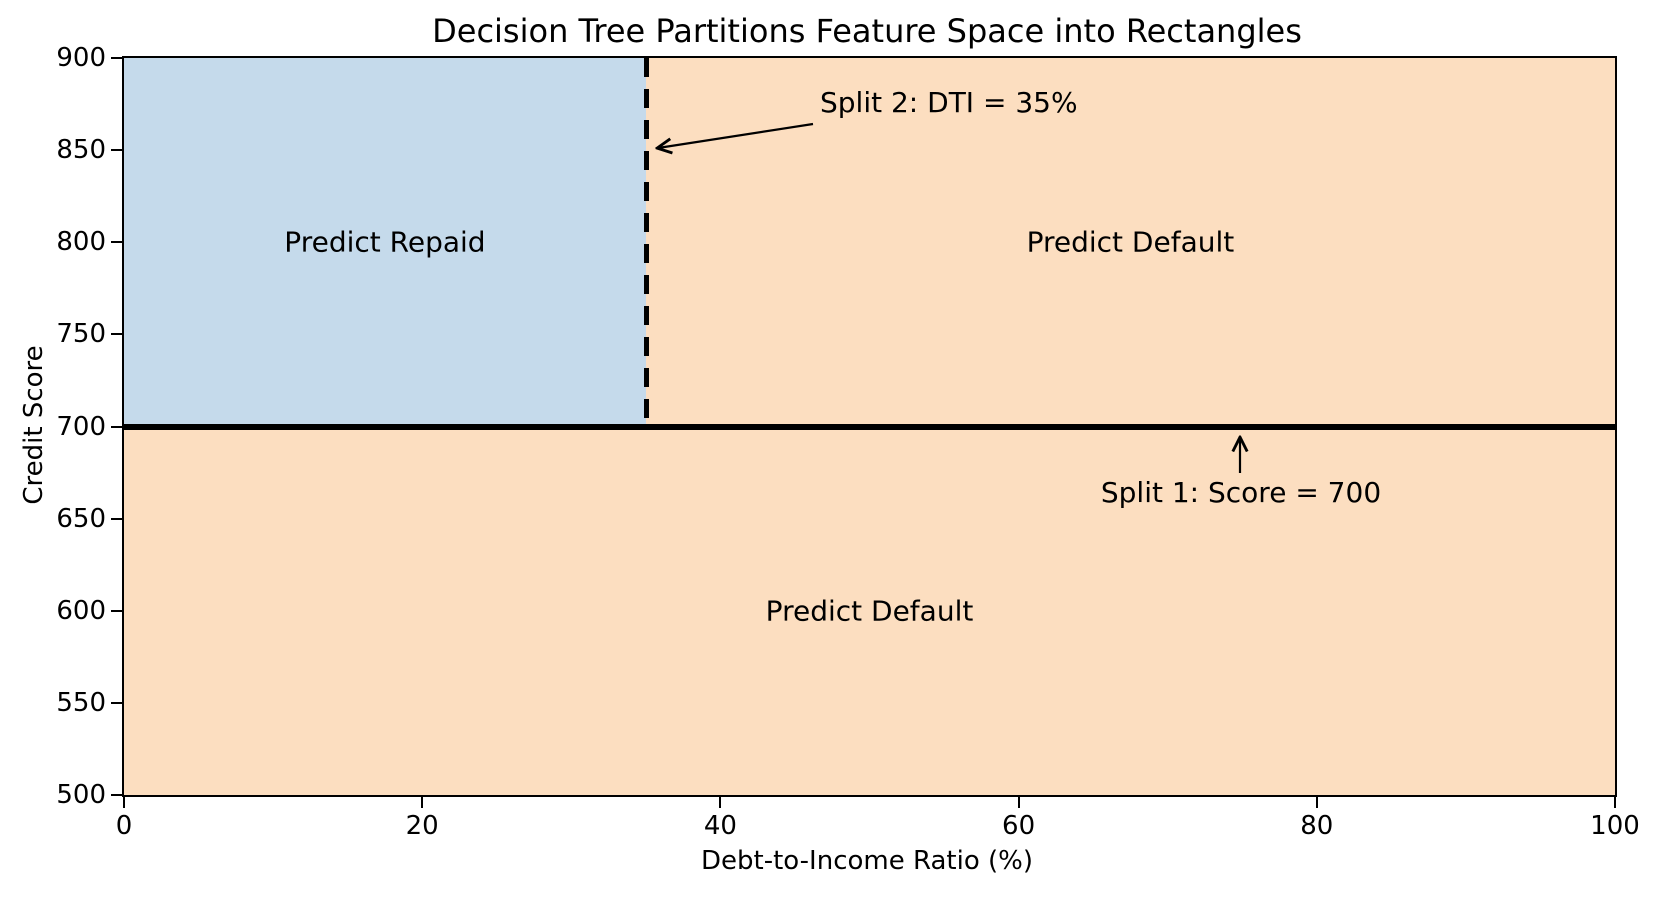  I want to click on y-tick-label: 500, so click(81, 795).